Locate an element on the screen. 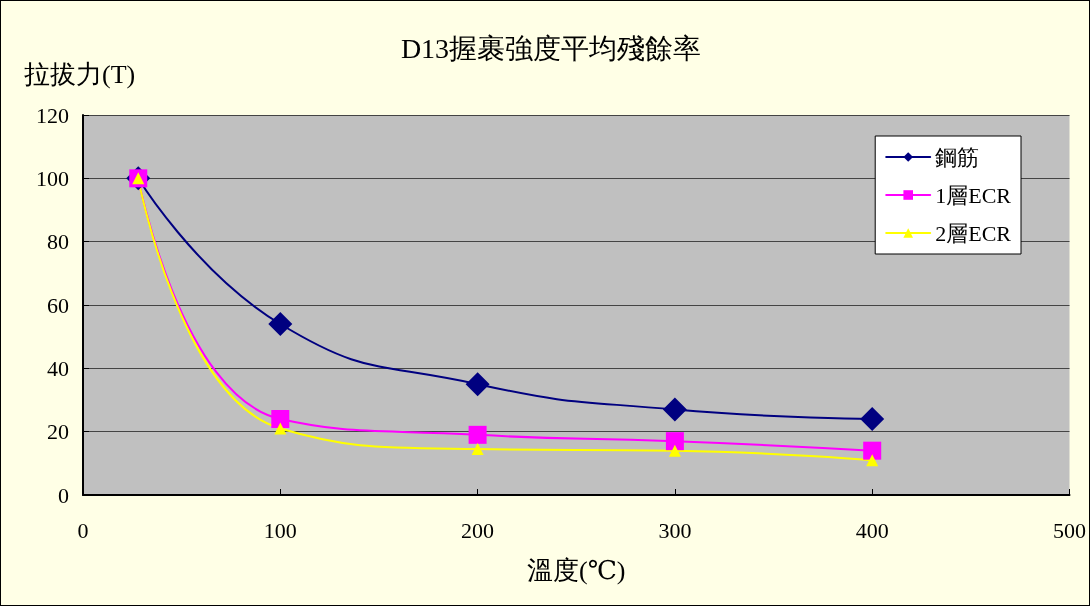  y-tick-label: 60 is located at coordinates (58, 305).